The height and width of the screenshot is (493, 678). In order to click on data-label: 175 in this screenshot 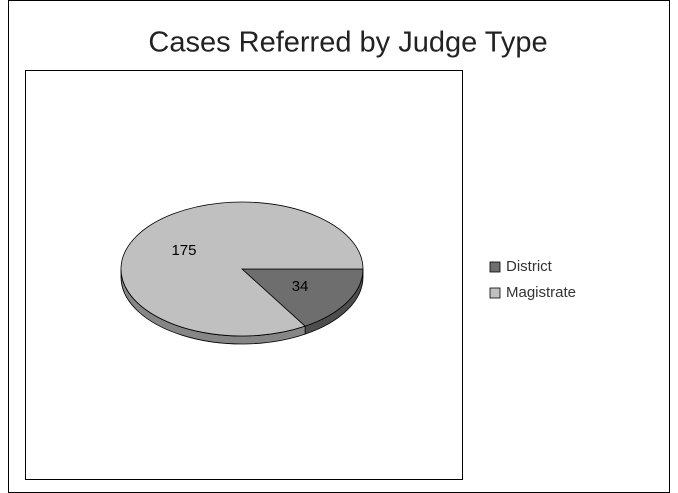, I will do `click(183, 250)`.